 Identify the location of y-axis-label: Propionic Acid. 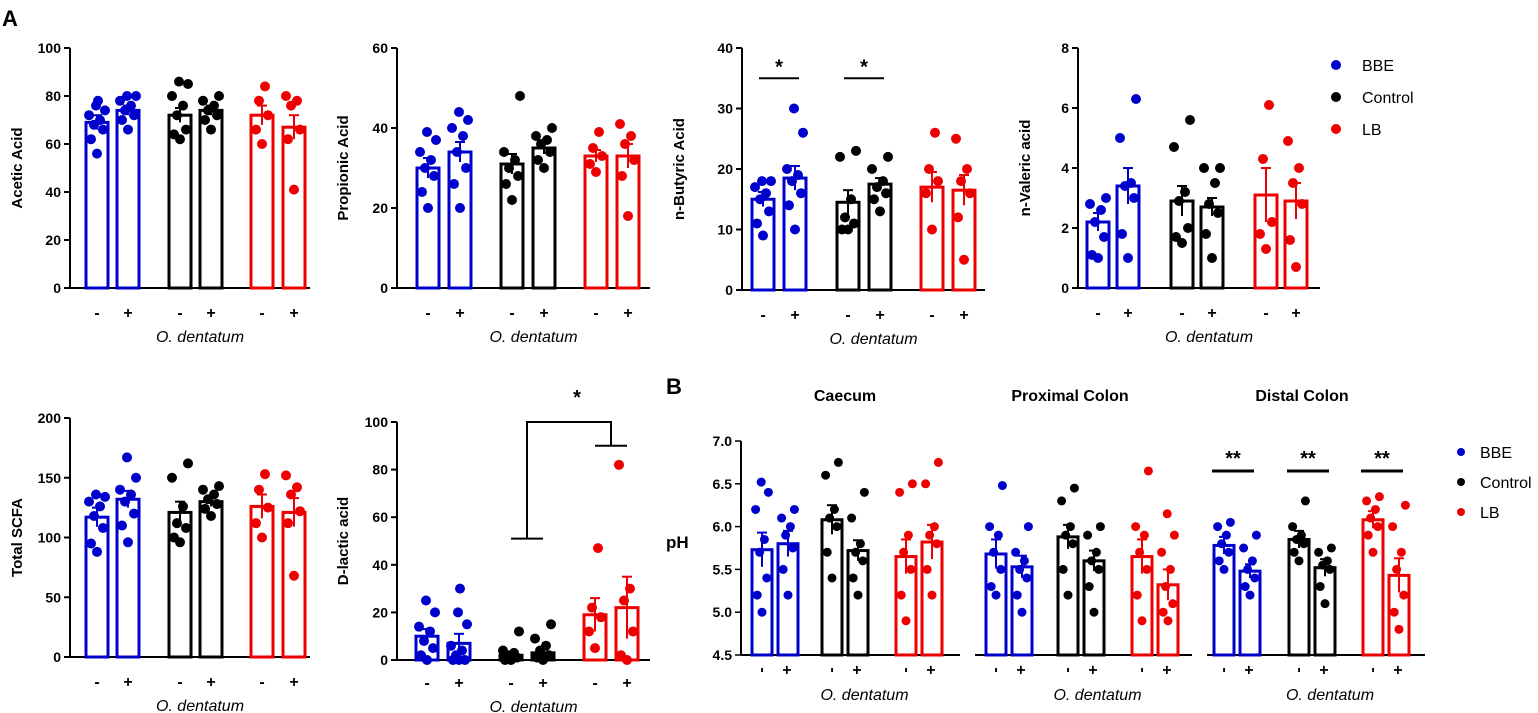
(343, 167).